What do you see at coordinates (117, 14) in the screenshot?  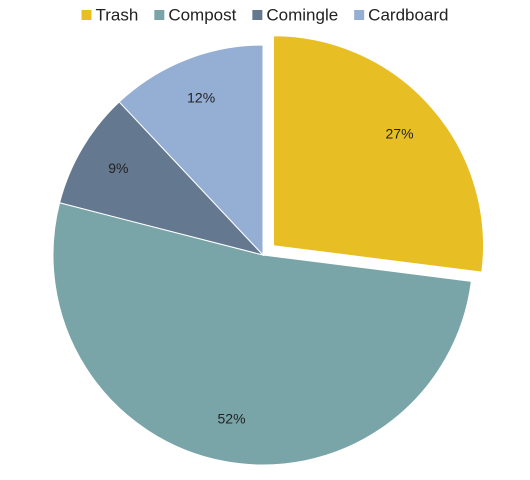 I see `legend-label: Trash` at bounding box center [117, 14].